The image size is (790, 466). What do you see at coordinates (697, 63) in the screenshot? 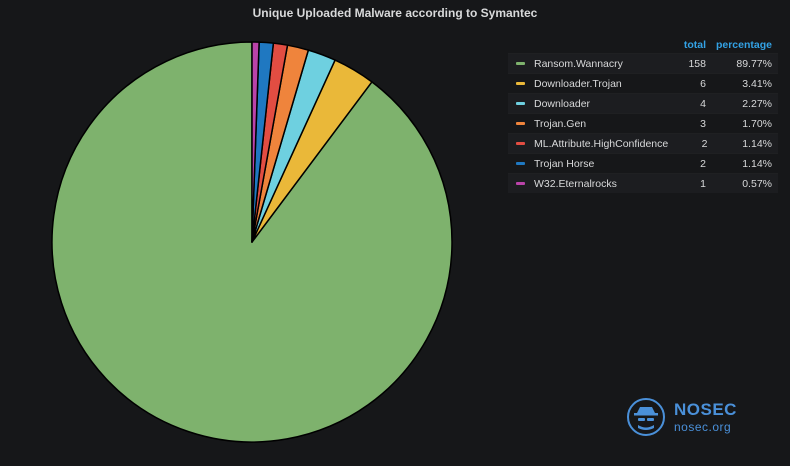
I see `legend-total: 158` at bounding box center [697, 63].